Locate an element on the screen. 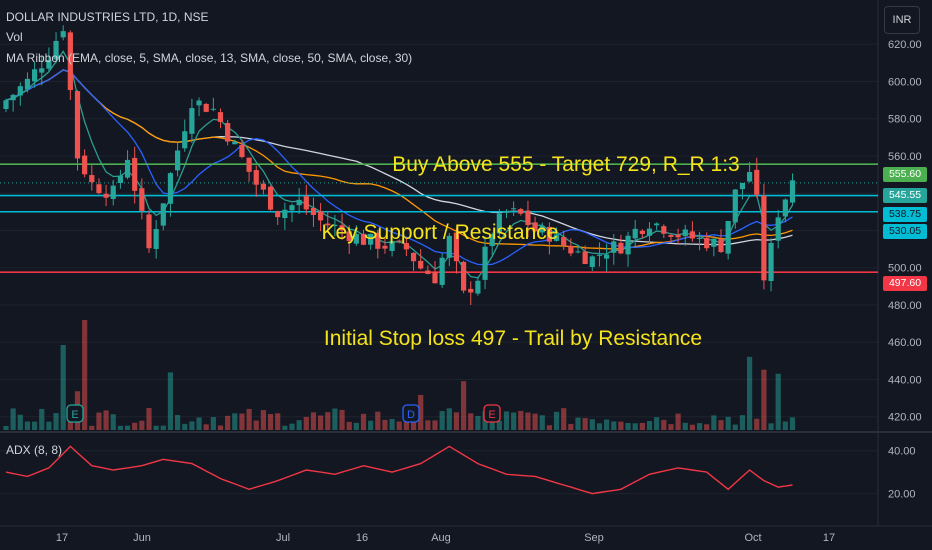 The image size is (932, 550). price-tick-label: 440.00 is located at coordinates (905, 380).